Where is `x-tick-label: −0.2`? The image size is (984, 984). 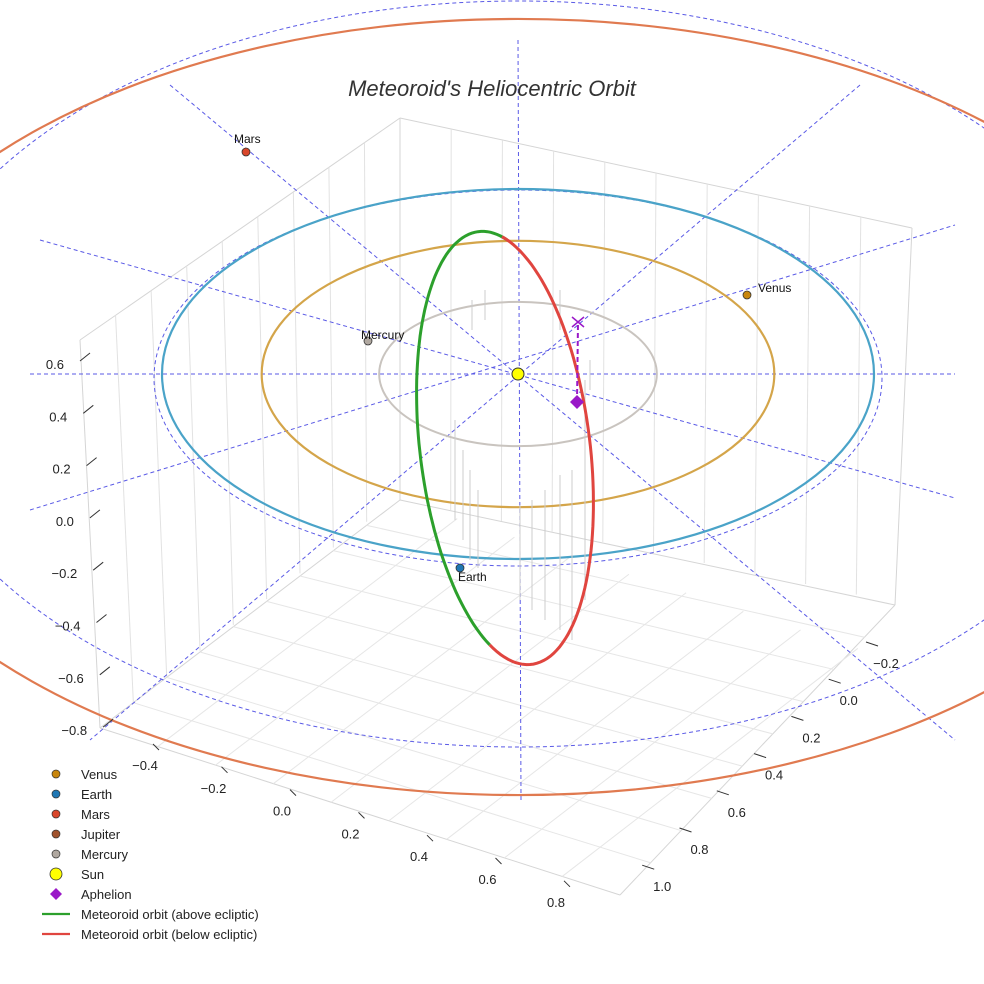
x-tick-label: −0.2 is located at coordinates (214, 788).